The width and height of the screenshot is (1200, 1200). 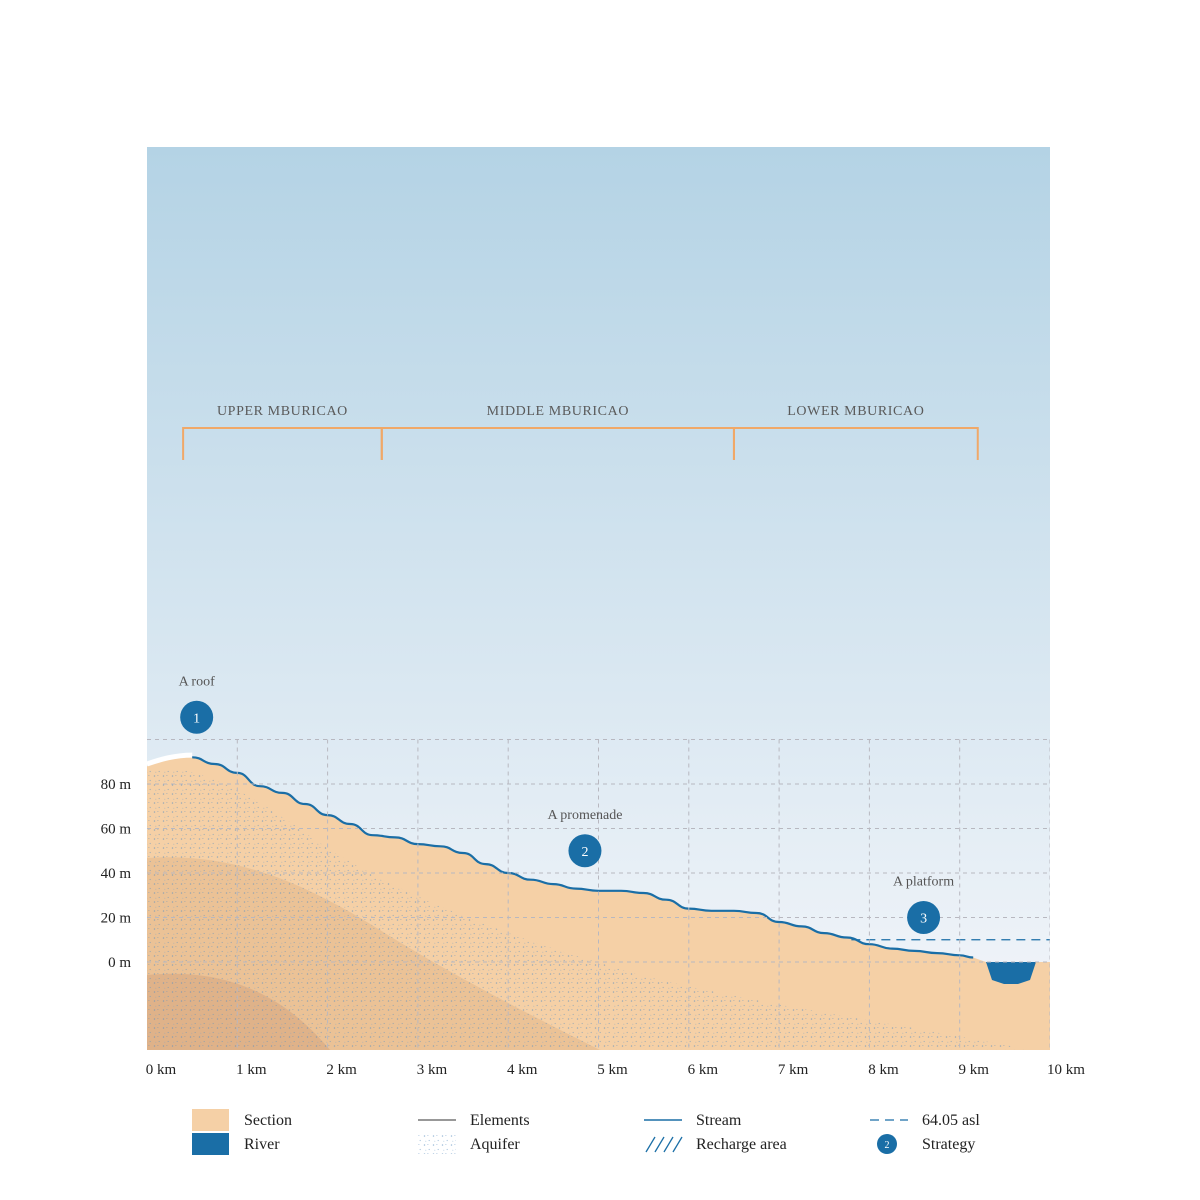 I want to click on x-tick-label: 4 km, so click(x=522, y=1070).